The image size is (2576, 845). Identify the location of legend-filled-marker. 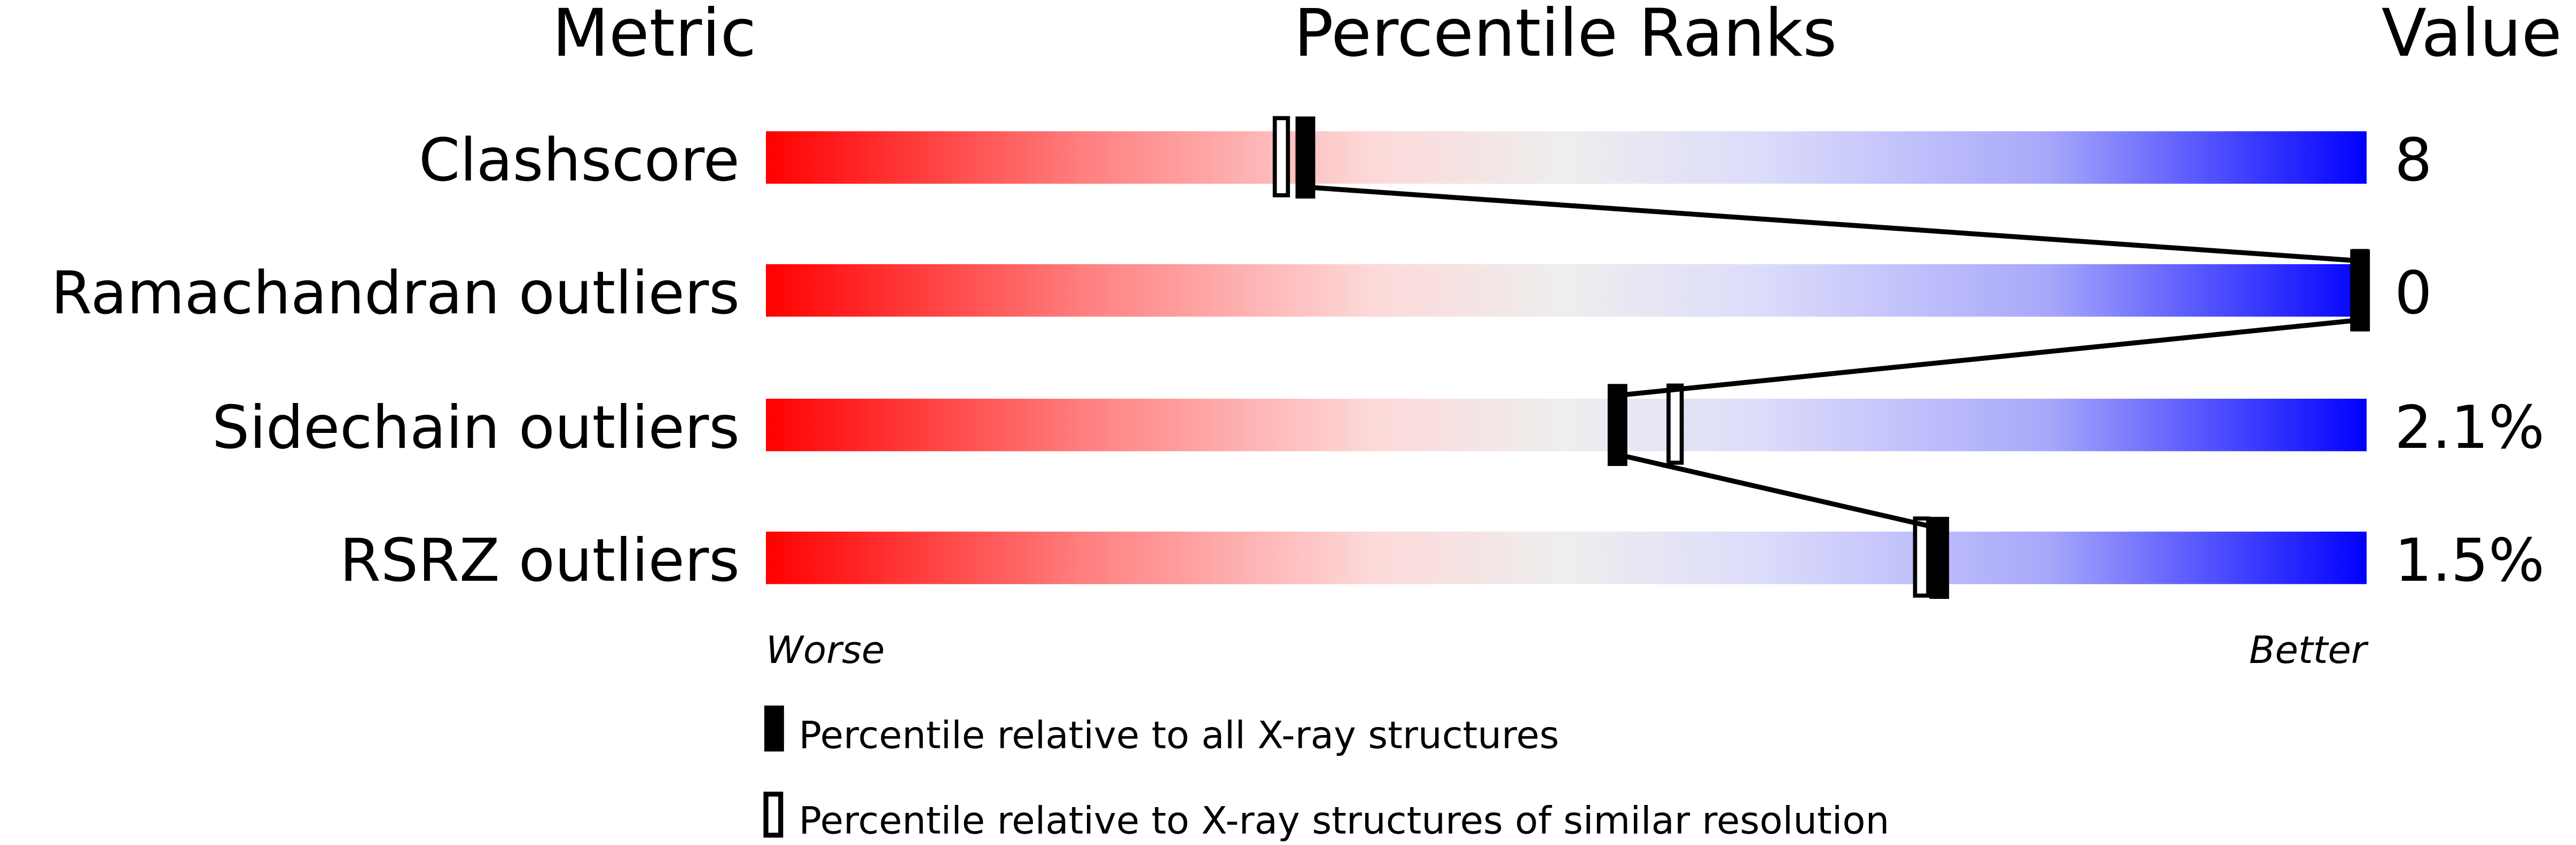
(774, 729).